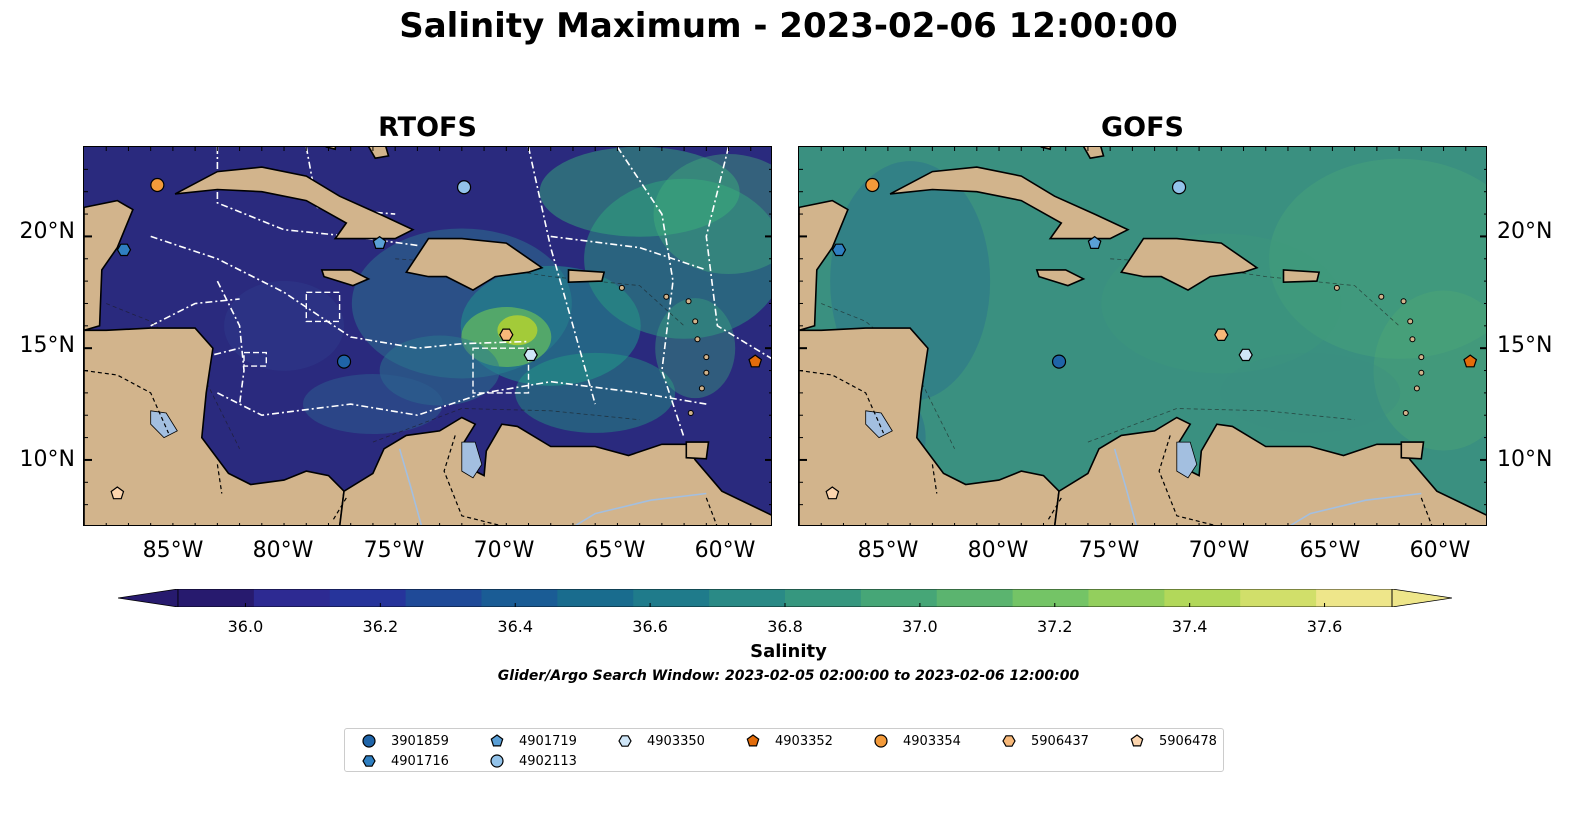 The width and height of the screenshot is (1577, 827). I want to click on colorbar-label: Salinity, so click(788, 651).